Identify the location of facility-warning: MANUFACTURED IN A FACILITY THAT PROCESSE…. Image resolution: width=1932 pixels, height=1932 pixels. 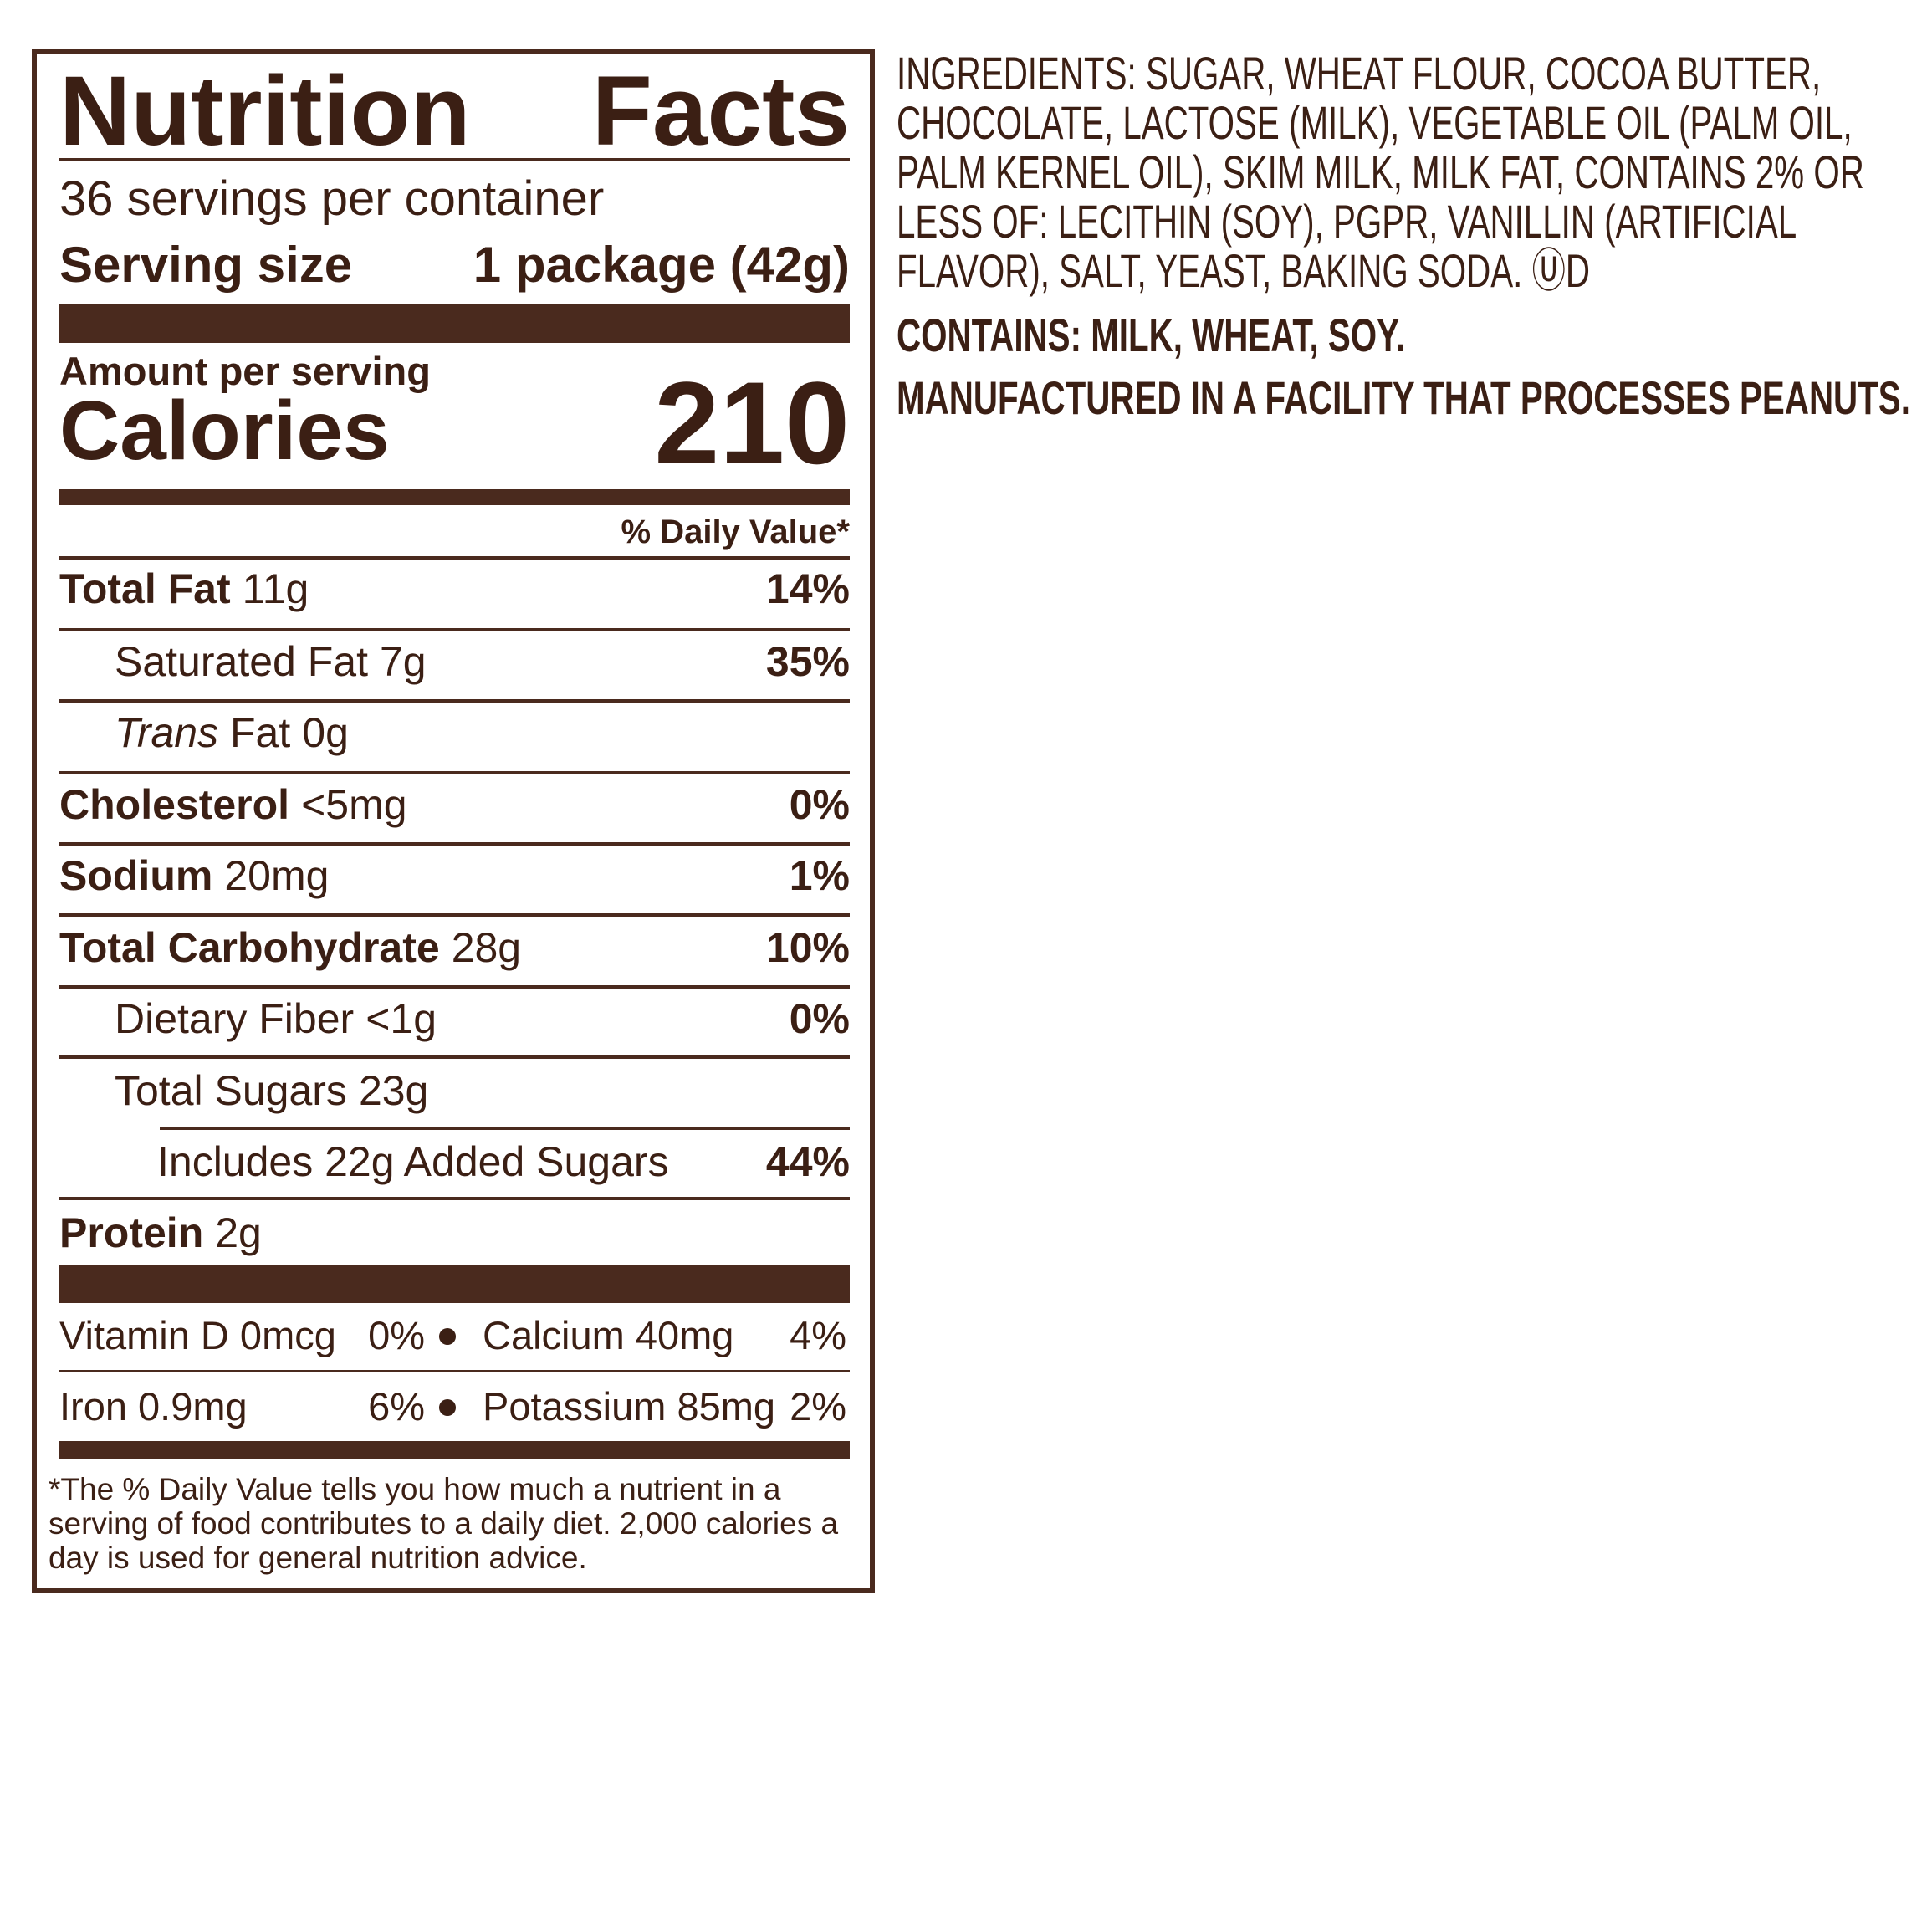
(1403, 397).